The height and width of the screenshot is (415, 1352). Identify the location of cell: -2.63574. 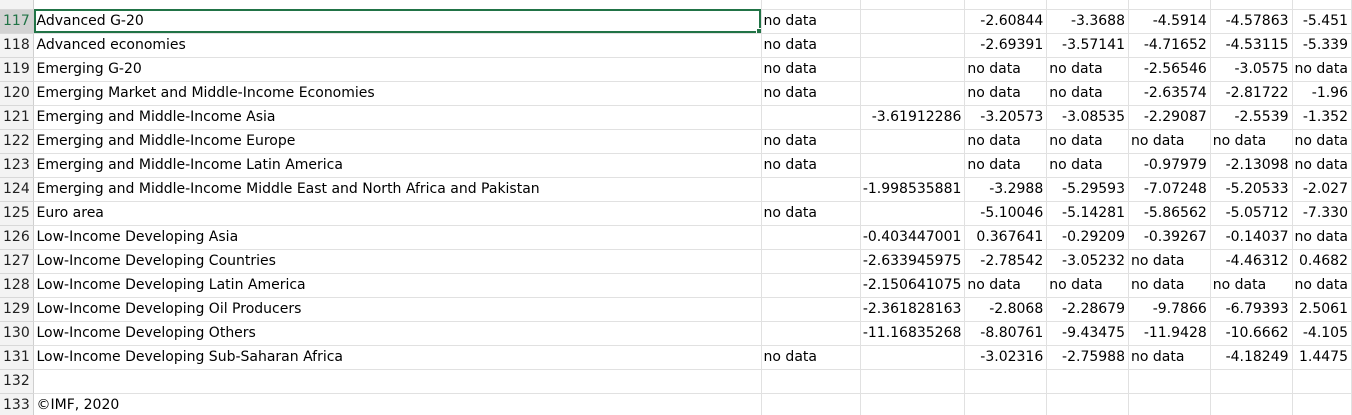
(1169, 93).